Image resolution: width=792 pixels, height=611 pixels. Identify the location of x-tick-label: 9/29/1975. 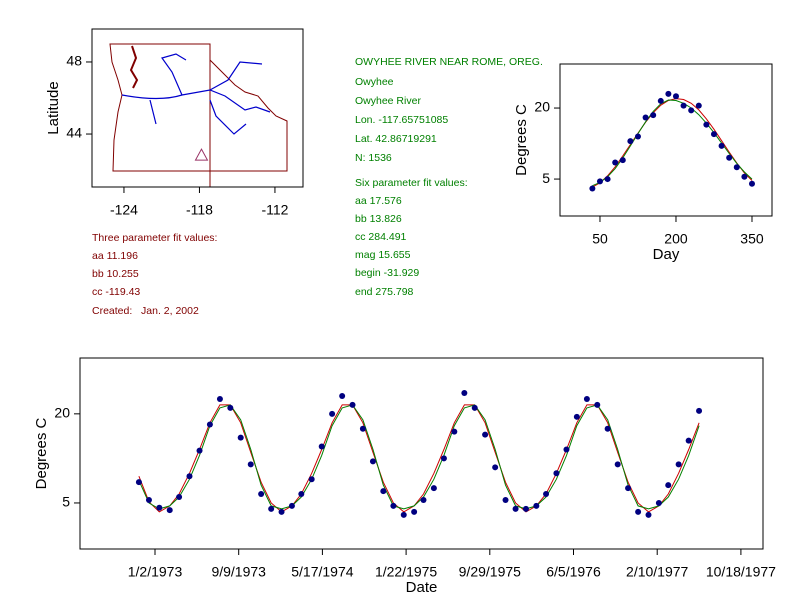
(490, 572).